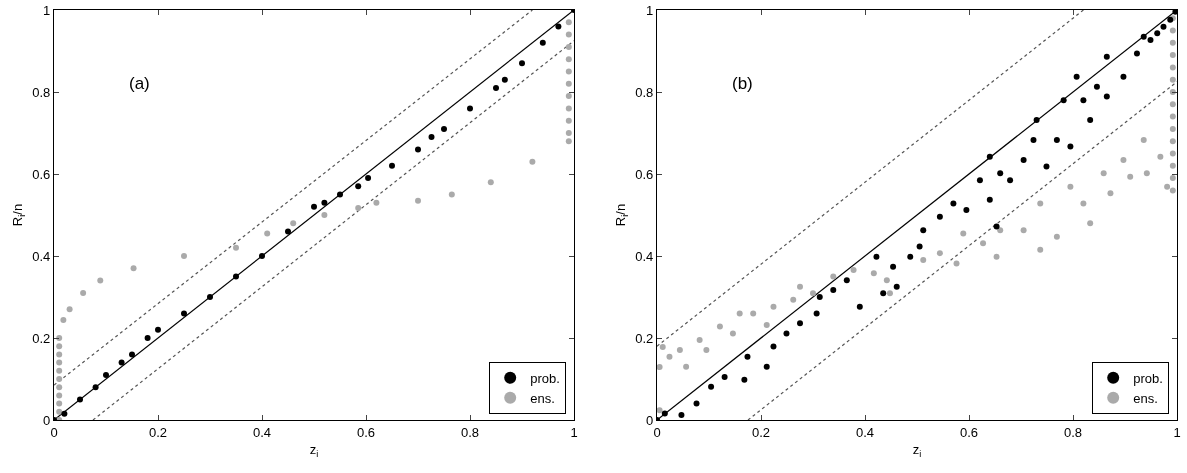 This screenshot has height=473, width=1187. What do you see at coordinates (262, 432) in the screenshot?
I see `x-tick-label: 0.4` at bounding box center [262, 432].